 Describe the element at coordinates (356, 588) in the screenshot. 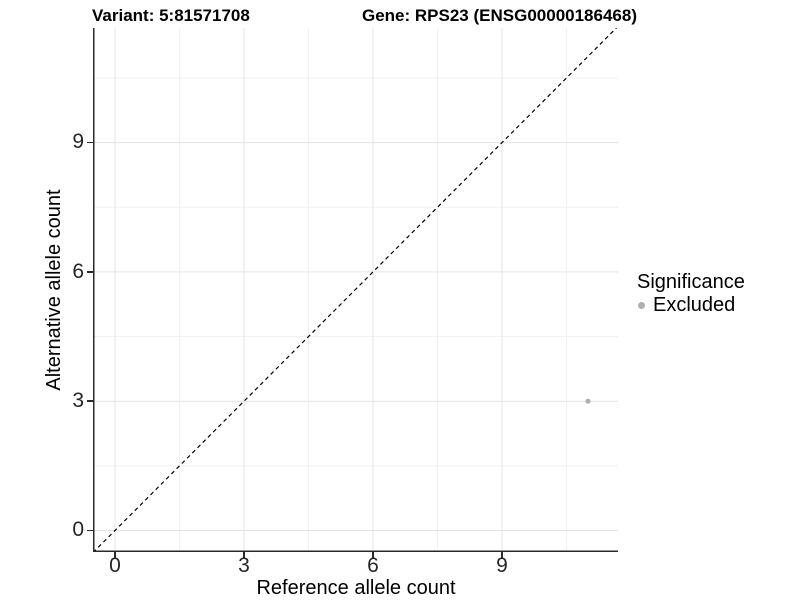

I see `x-axis-title: Reference allele count` at that location.